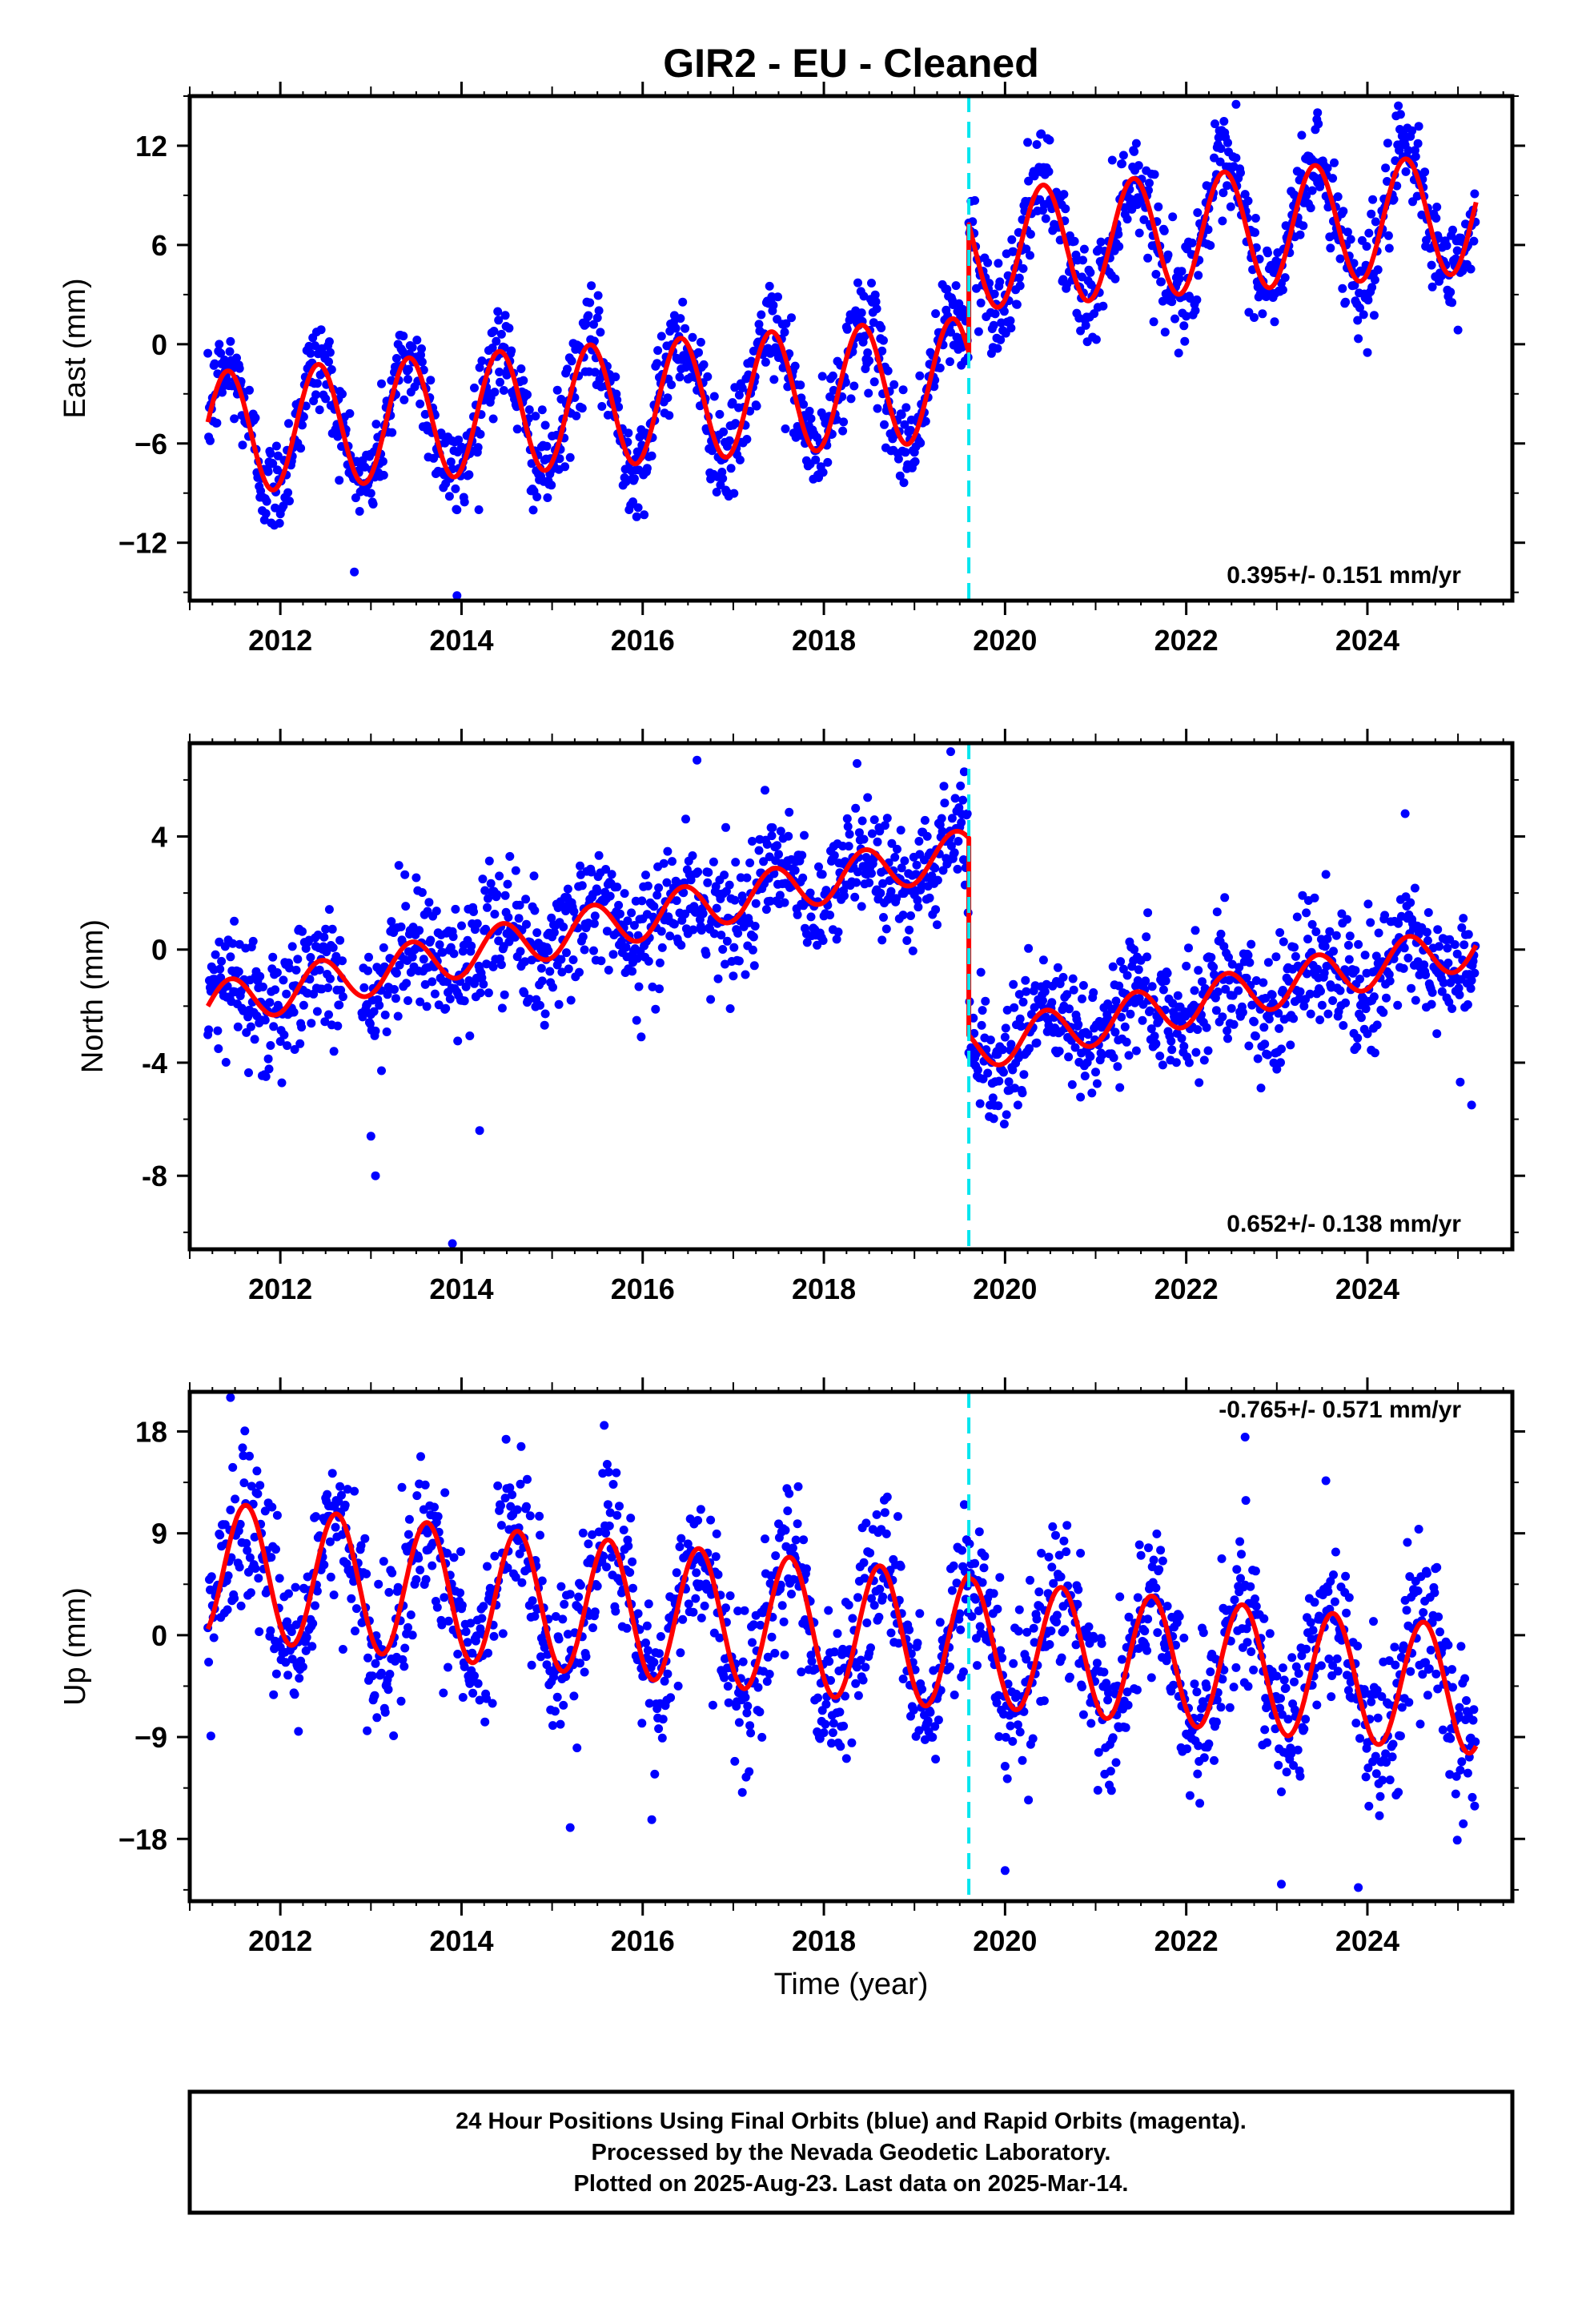  Describe the element at coordinates (159, 950) in the screenshot. I see `y-tick-label: 0` at that location.